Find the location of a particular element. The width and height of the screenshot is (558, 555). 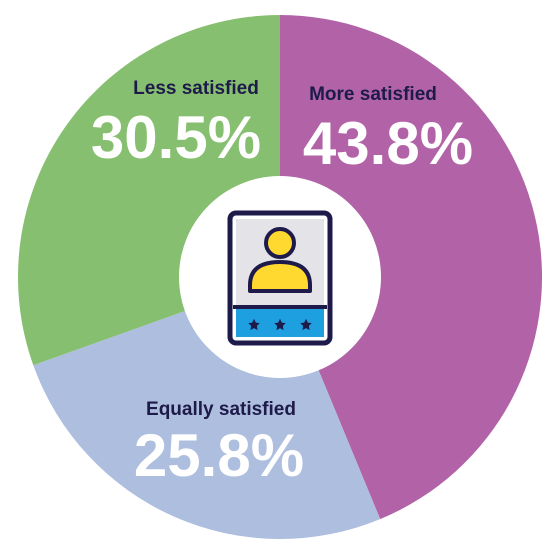

center-badge is located at coordinates (280, 277).